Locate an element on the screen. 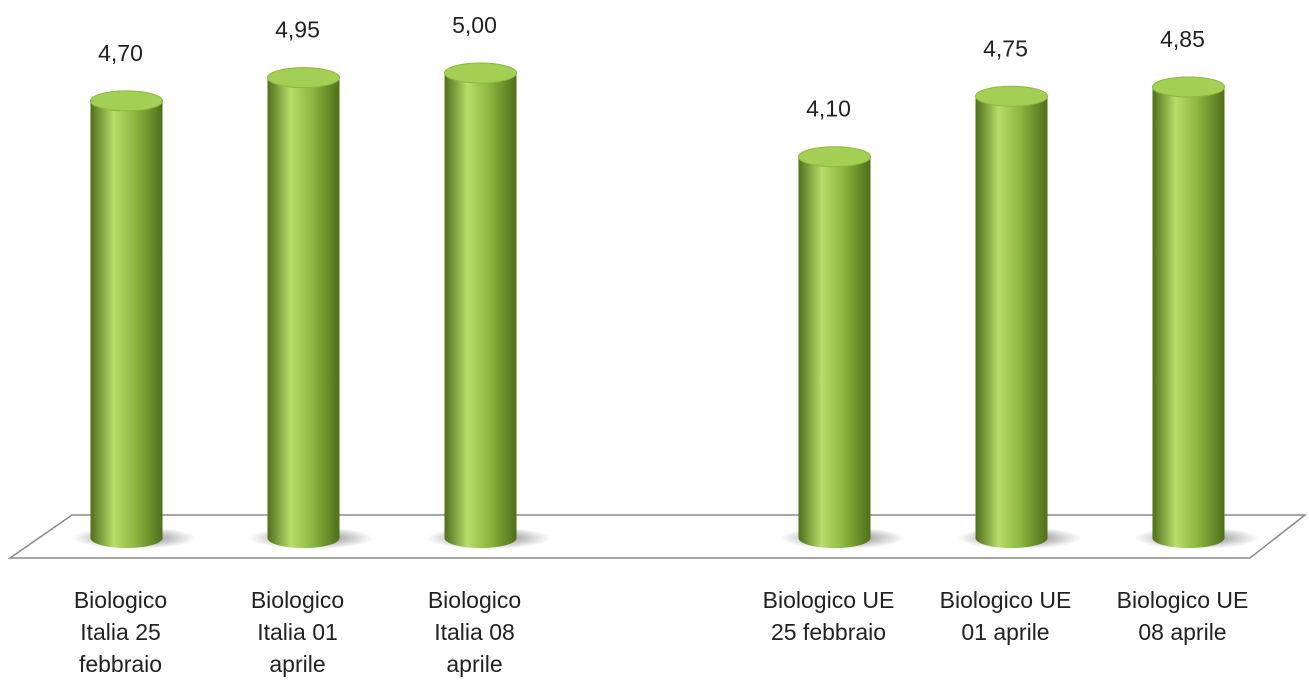 This screenshot has width=1309, height=684. category-label: Biologico Italia 25 febbraio is located at coordinates (120, 632).